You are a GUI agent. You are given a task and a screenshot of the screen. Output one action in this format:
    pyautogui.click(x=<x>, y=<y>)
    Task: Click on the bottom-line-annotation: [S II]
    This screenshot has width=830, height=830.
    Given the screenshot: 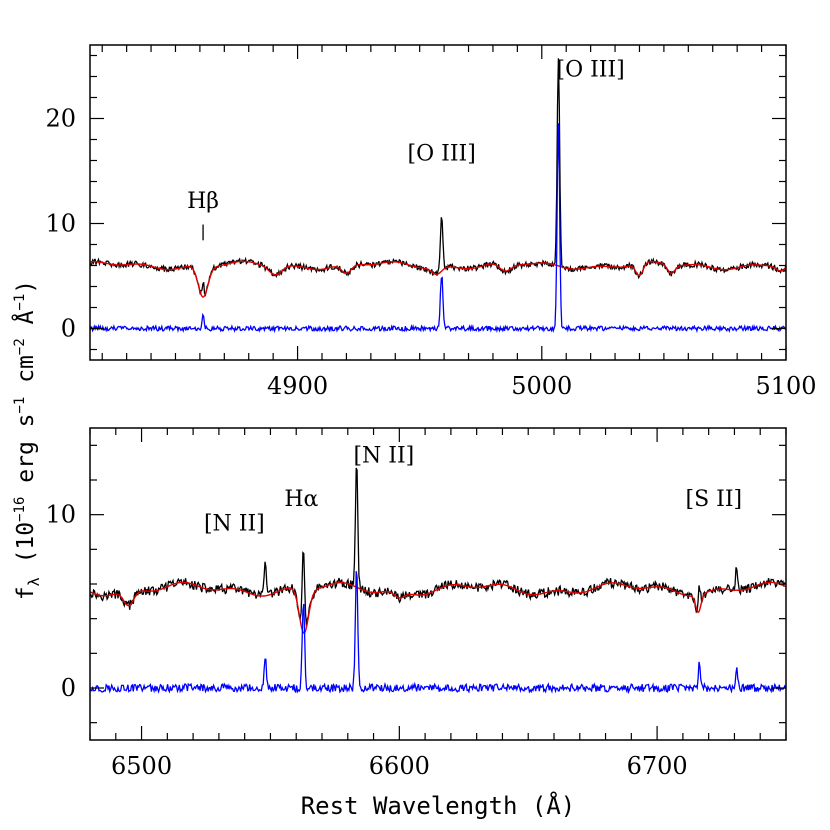 What is the action you would take?
    pyautogui.click(x=714, y=499)
    